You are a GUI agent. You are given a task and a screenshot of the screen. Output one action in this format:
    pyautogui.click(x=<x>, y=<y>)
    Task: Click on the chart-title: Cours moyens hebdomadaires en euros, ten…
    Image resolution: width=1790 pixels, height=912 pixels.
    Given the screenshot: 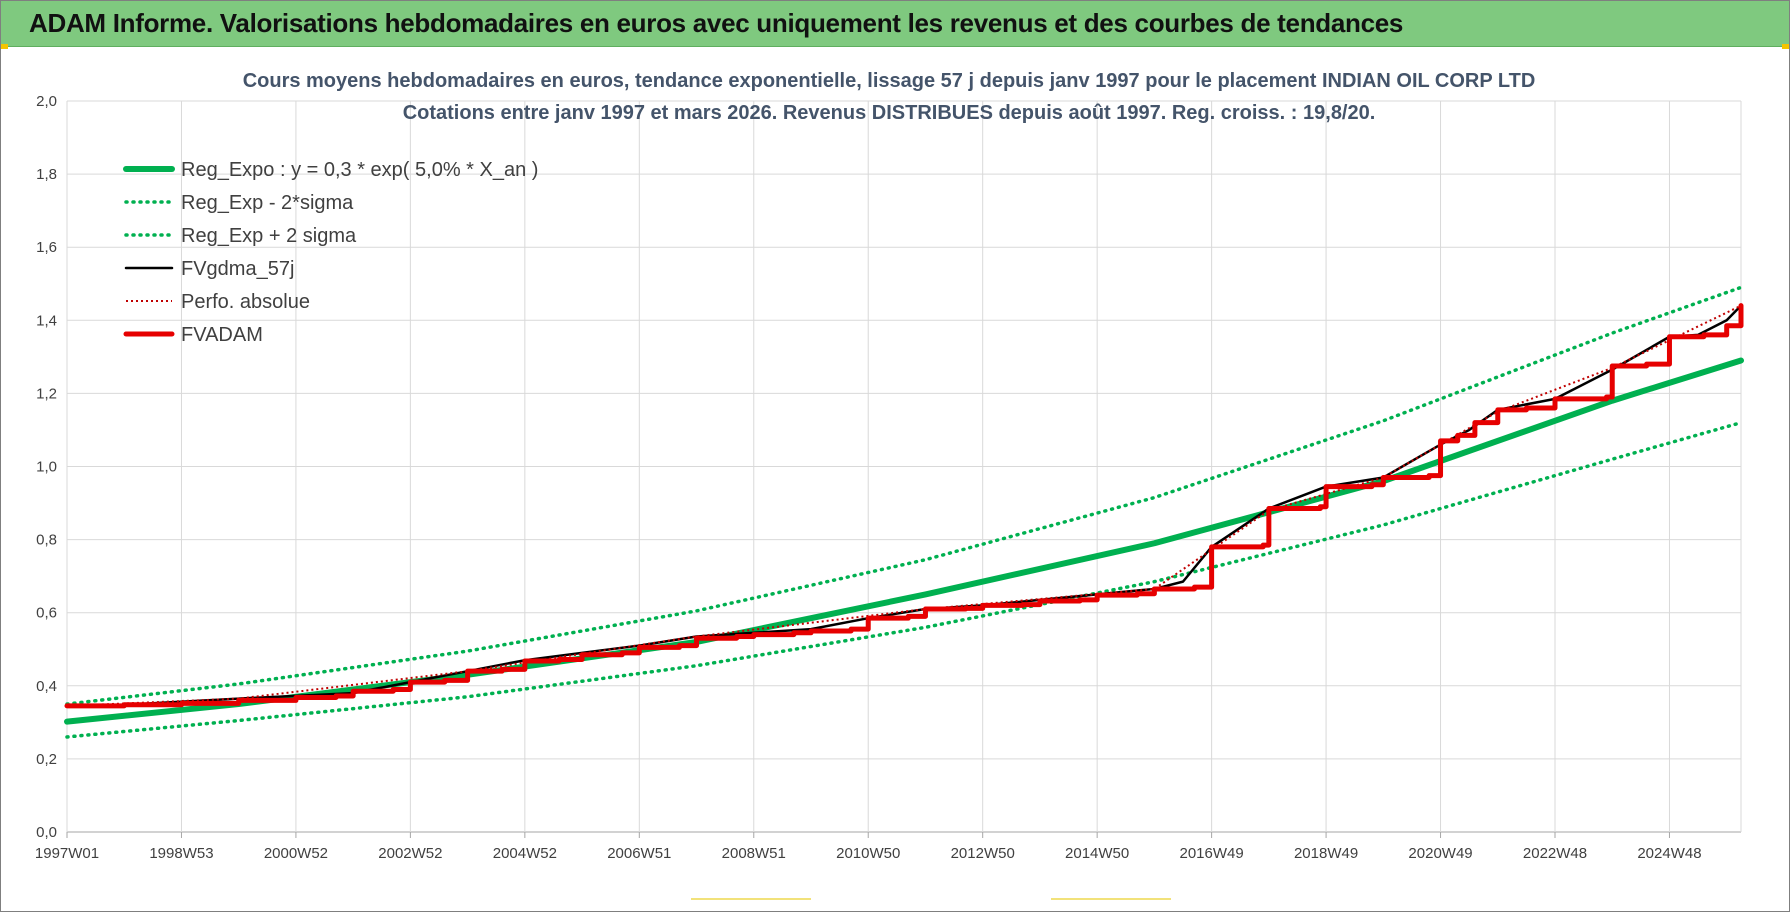 What is the action you would take?
    pyautogui.click(x=889, y=81)
    